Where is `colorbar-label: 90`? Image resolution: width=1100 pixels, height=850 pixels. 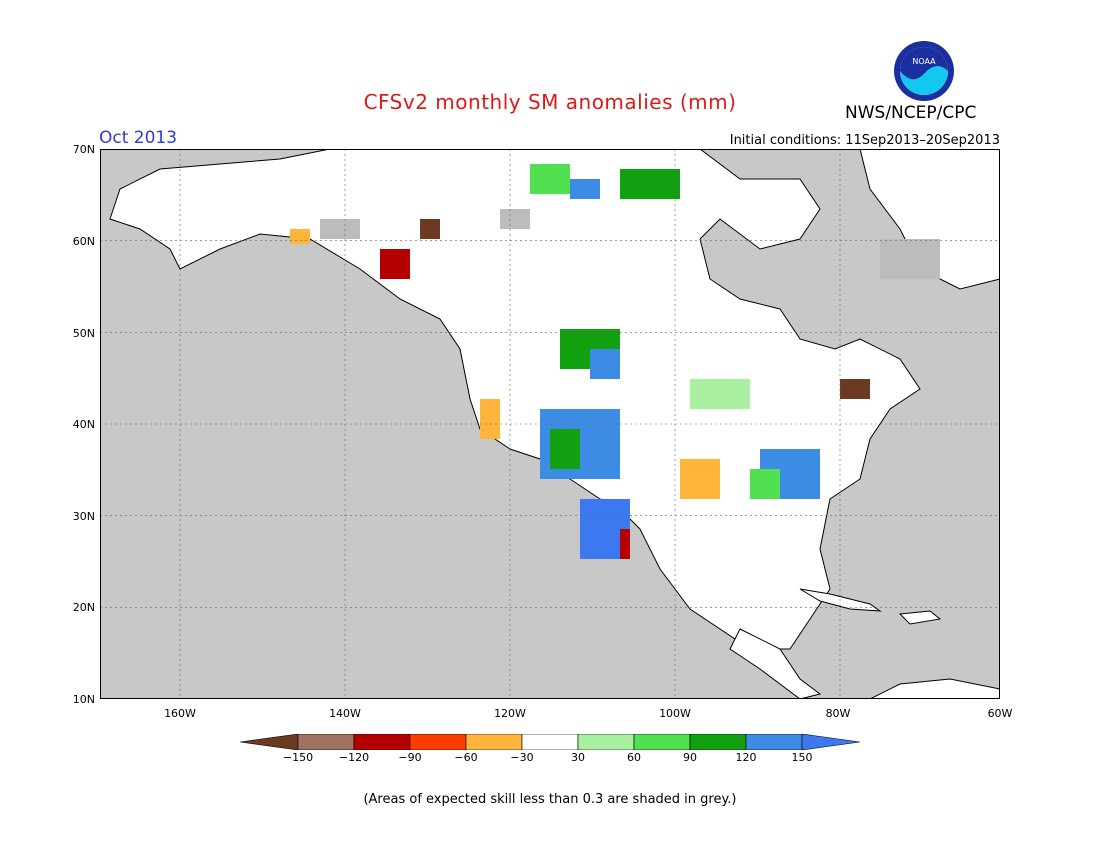 colorbar-label: 90 is located at coordinates (690, 757).